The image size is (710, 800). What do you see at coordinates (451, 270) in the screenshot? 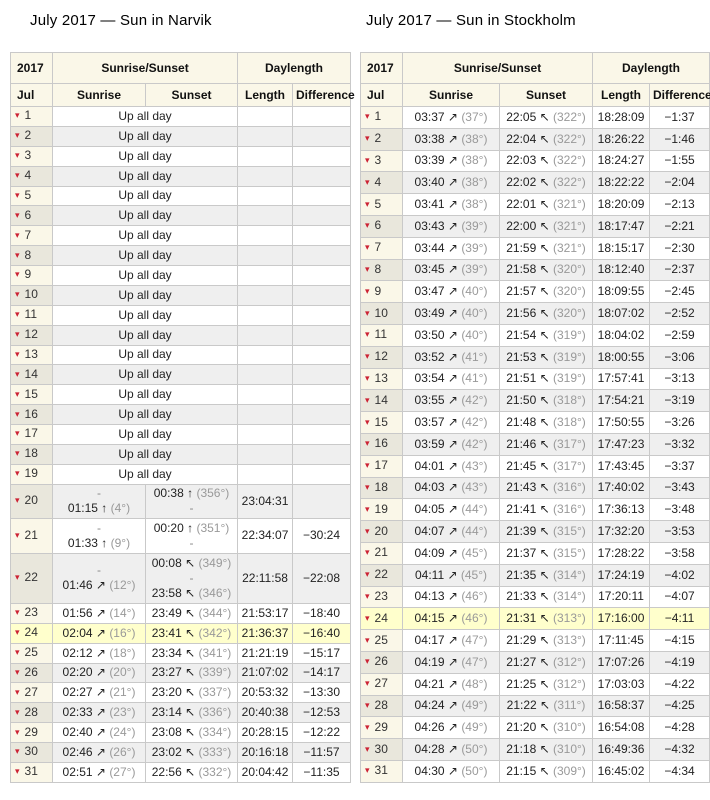
I see `sunrise-cell: 03:45 ↗ (39°)` at bounding box center [451, 270].